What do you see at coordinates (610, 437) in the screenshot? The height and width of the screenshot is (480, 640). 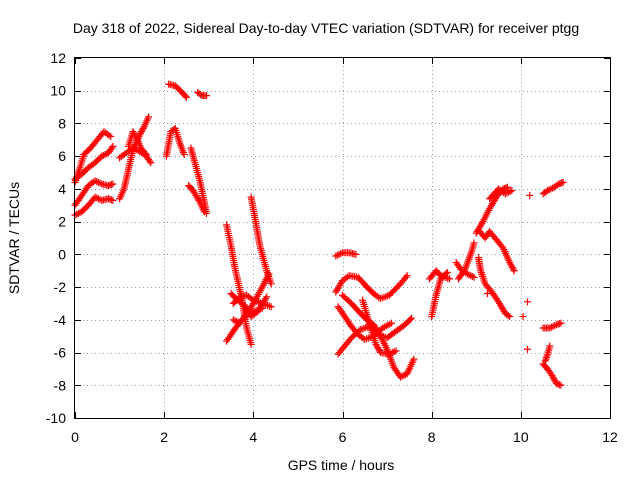 I see `x-tick-label: 12` at bounding box center [610, 437].